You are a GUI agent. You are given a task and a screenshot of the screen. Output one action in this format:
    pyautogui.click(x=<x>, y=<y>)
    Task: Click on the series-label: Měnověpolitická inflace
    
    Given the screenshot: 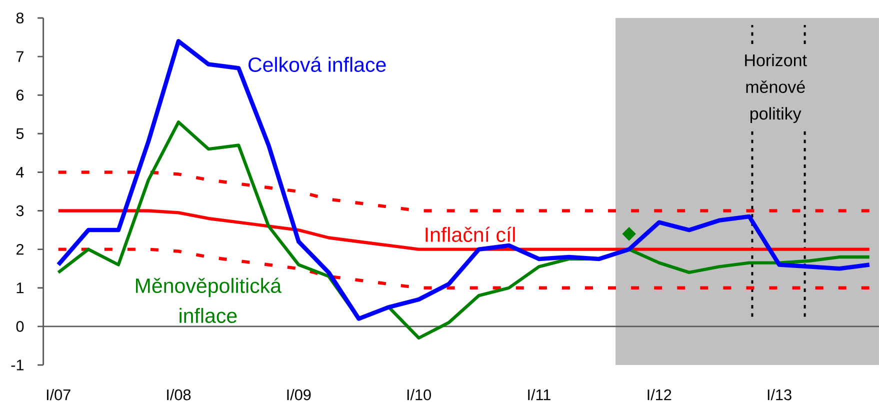 What is the action you would take?
    pyautogui.click(x=209, y=301)
    